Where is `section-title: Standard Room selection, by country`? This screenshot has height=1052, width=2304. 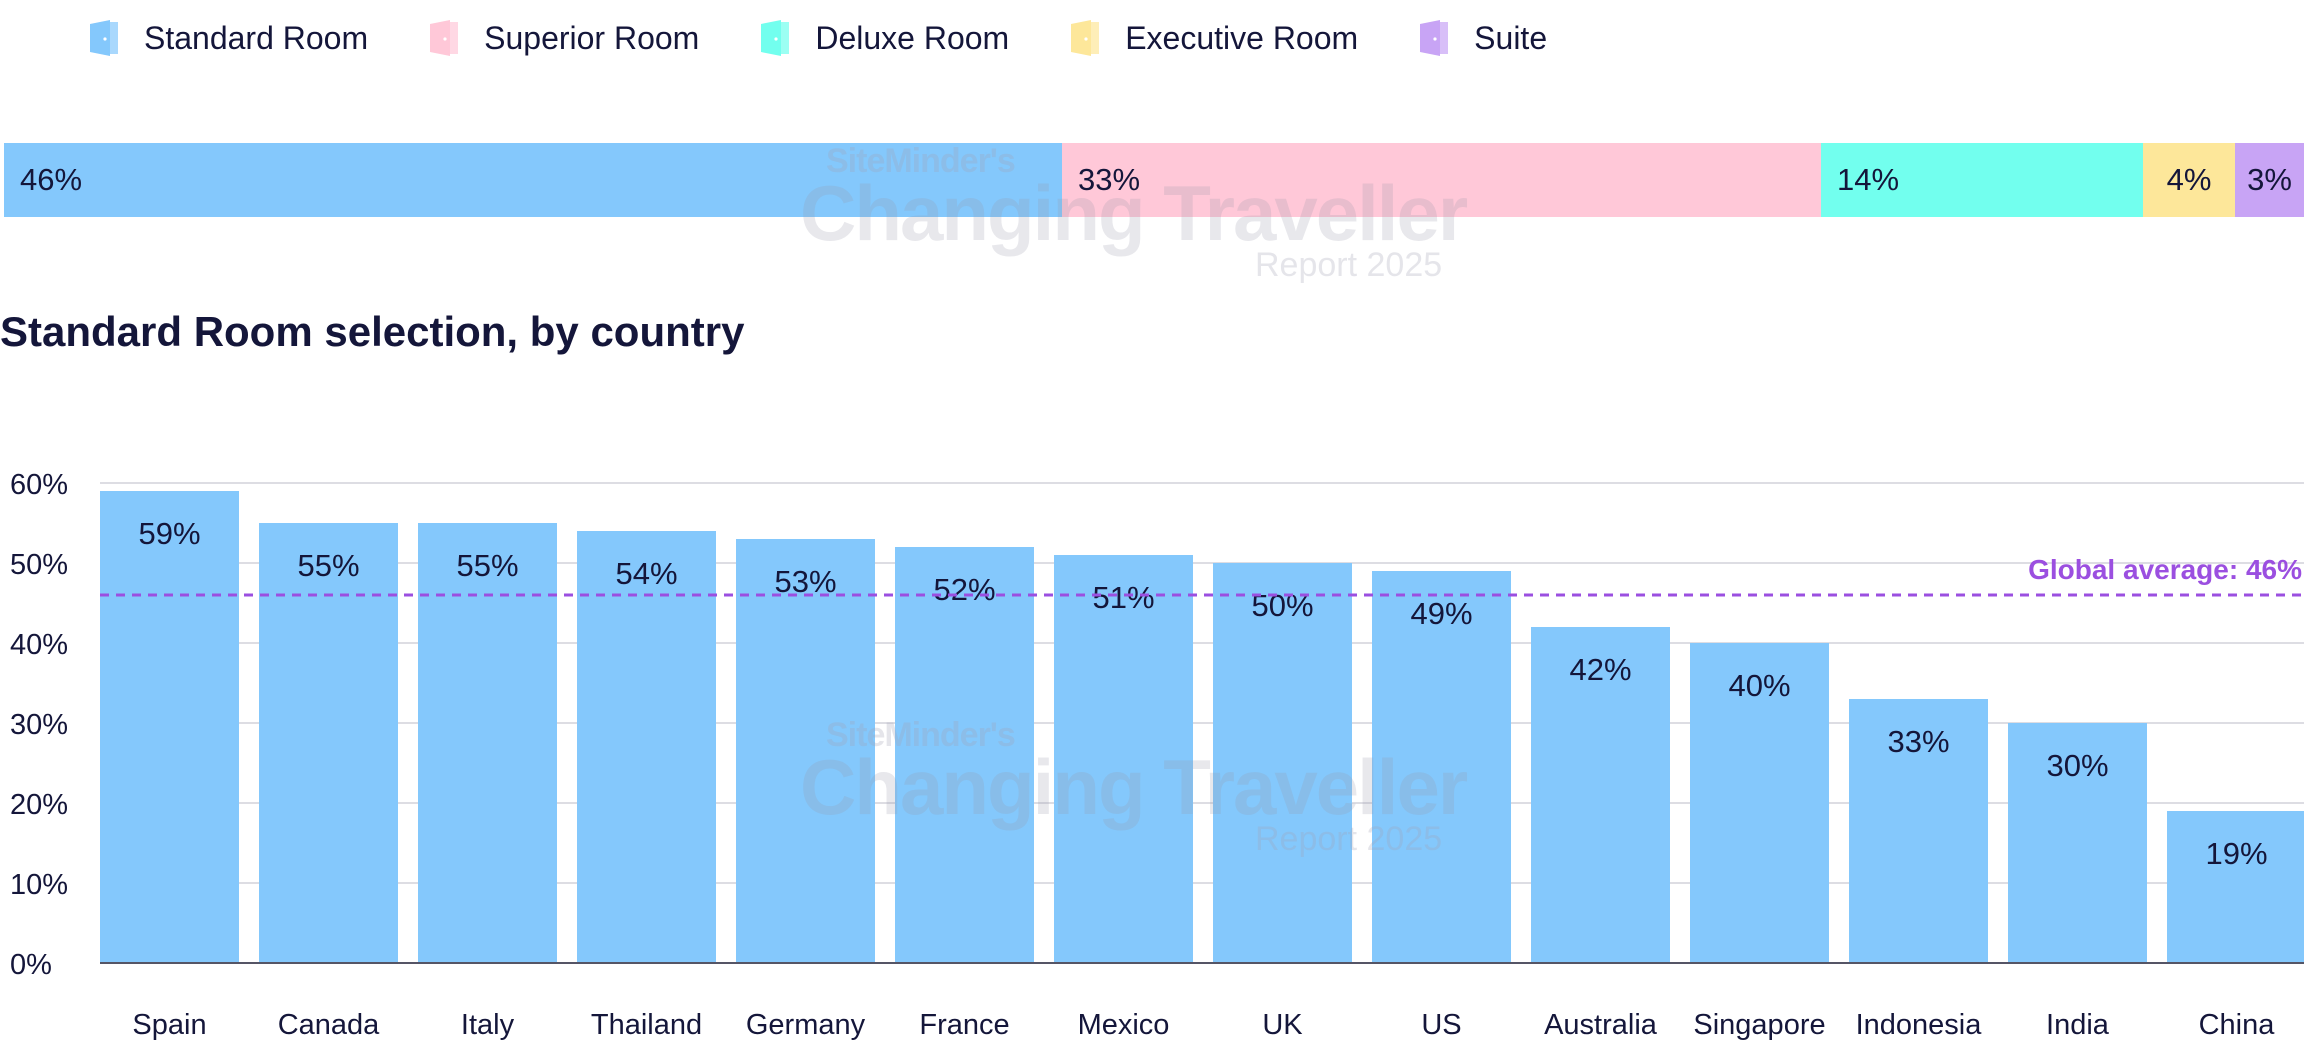
section-title: Standard Room selection, by country is located at coordinates (372, 331).